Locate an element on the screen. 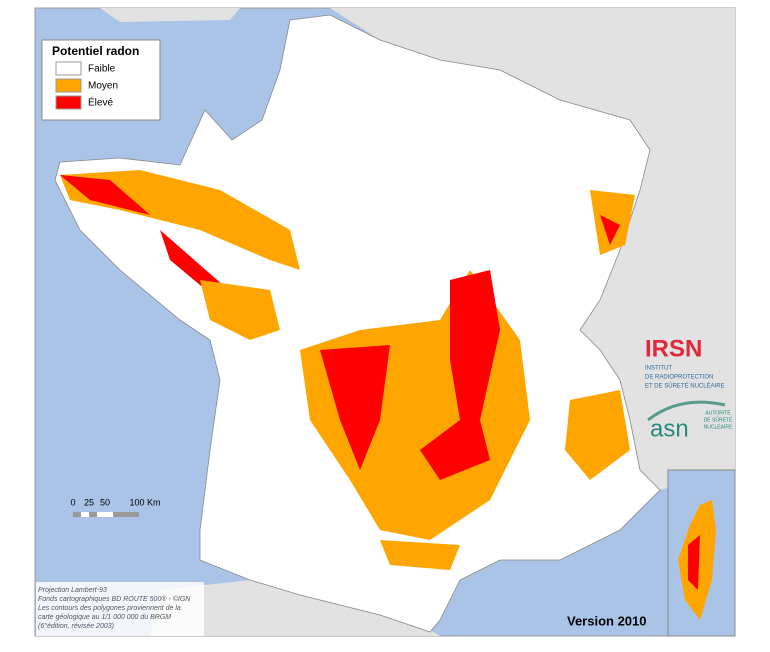 This screenshot has height=652, width=770. asn-line: AUTORITÉ is located at coordinates (718, 412).